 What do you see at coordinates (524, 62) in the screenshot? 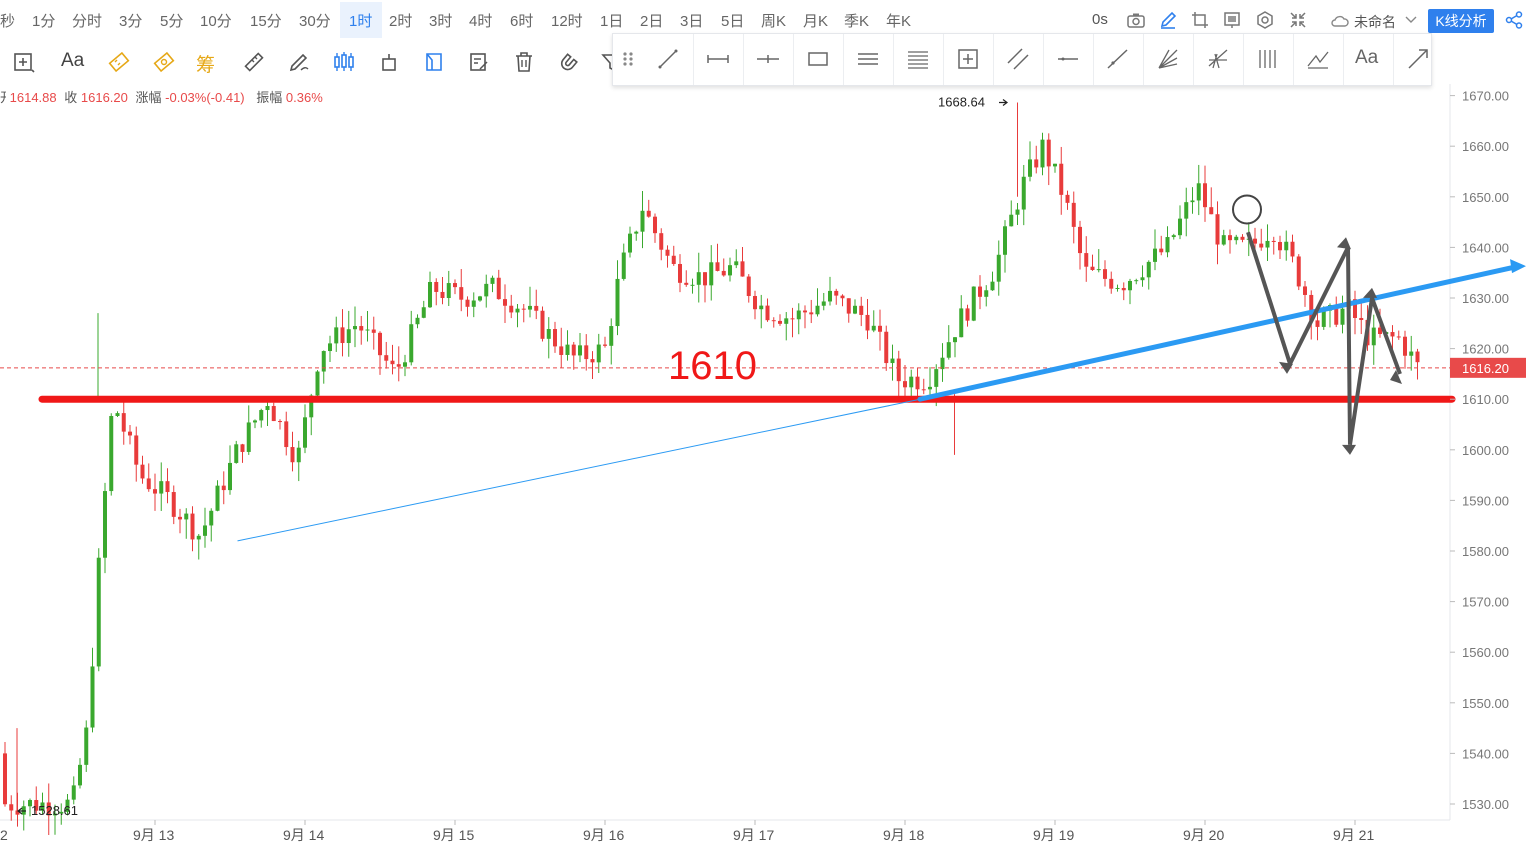
I see `trash-icon` at bounding box center [524, 62].